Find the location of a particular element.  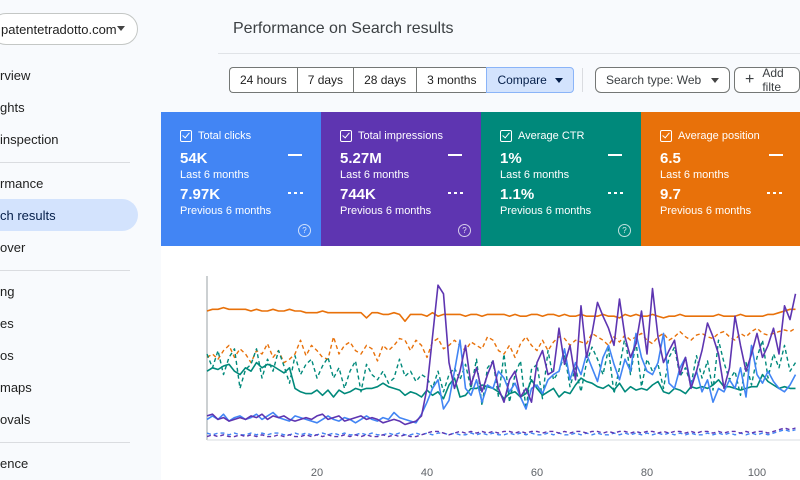

card-previous-value: 9.7 is located at coordinates (670, 194).